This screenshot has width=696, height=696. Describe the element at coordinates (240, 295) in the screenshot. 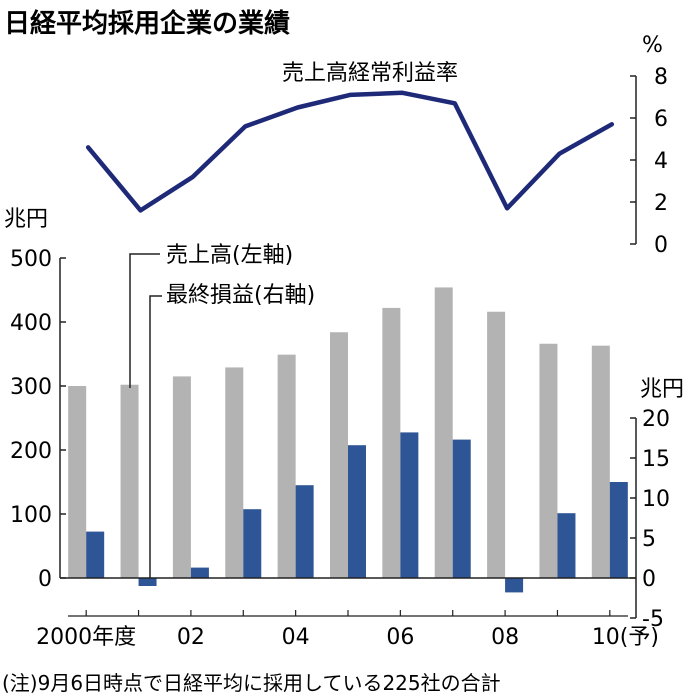

I see `legend-profit: 最終損益(右軸)` at that location.